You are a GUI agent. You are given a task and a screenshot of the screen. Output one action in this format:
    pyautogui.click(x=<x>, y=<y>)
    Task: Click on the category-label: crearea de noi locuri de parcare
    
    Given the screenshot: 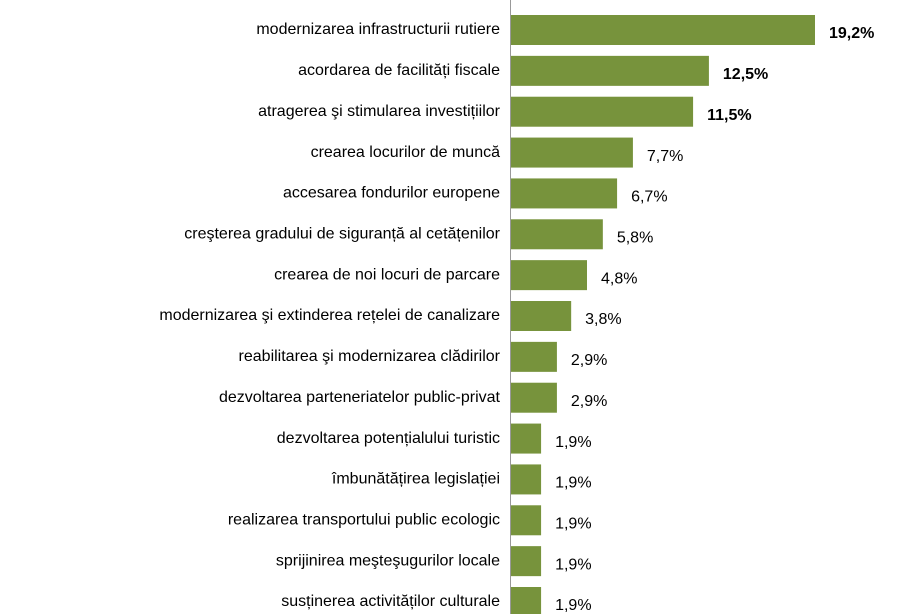 What is the action you would take?
    pyautogui.click(x=387, y=274)
    